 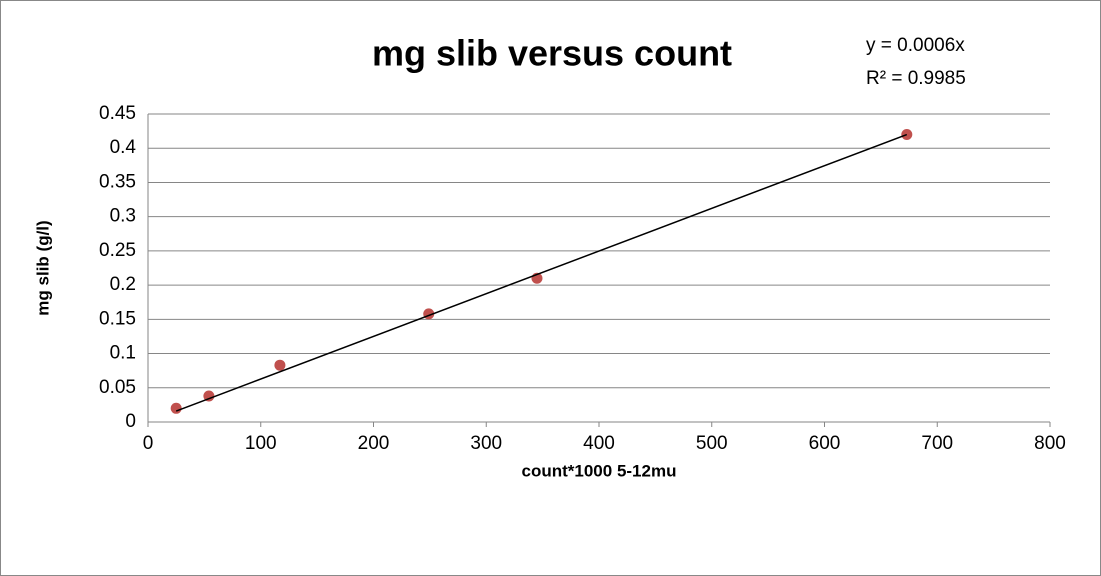 What do you see at coordinates (552, 53) in the screenshot?
I see `chart-title: mg slib versus count` at bounding box center [552, 53].